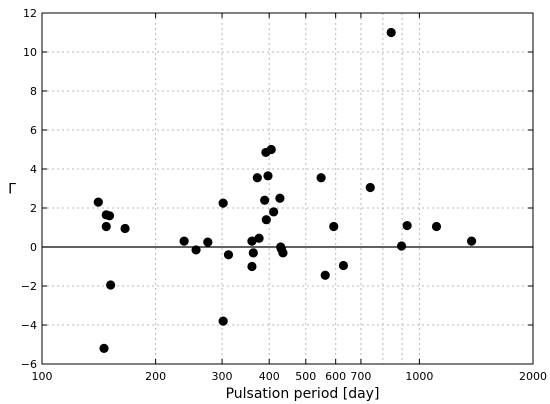 This screenshot has width=550, height=404. Describe the element at coordinates (12, 190) in the screenshot. I see `y-axis-title: Γ` at that location.